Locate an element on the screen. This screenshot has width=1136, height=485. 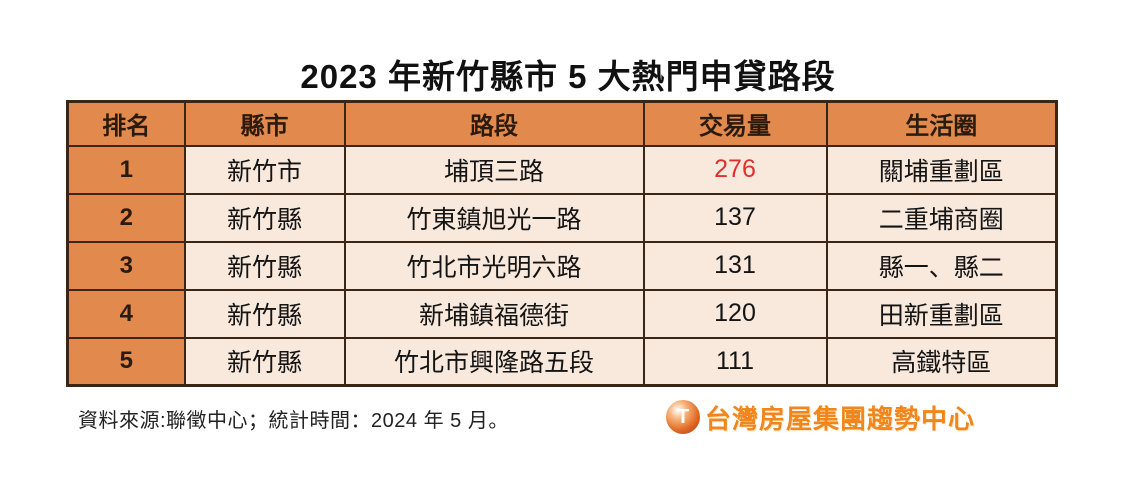
cell-rank: 5 is located at coordinates (126, 361).